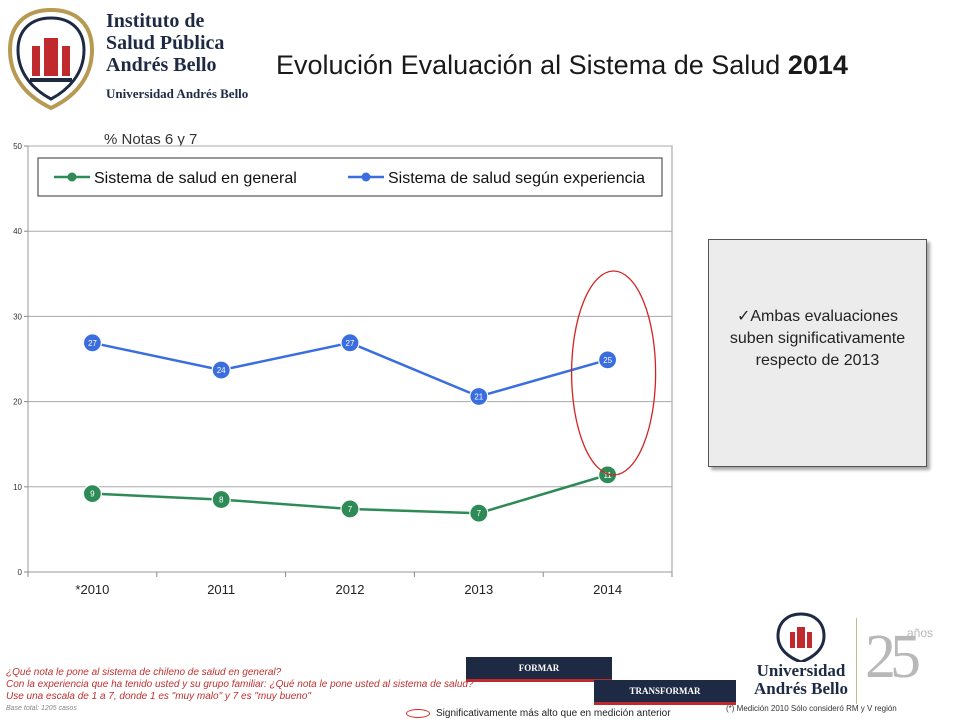  What do you see at coordinates (41, 708) in the screenshot?
I see `base-count: Base total: 1205 casos` at bounding box center [41, 708].